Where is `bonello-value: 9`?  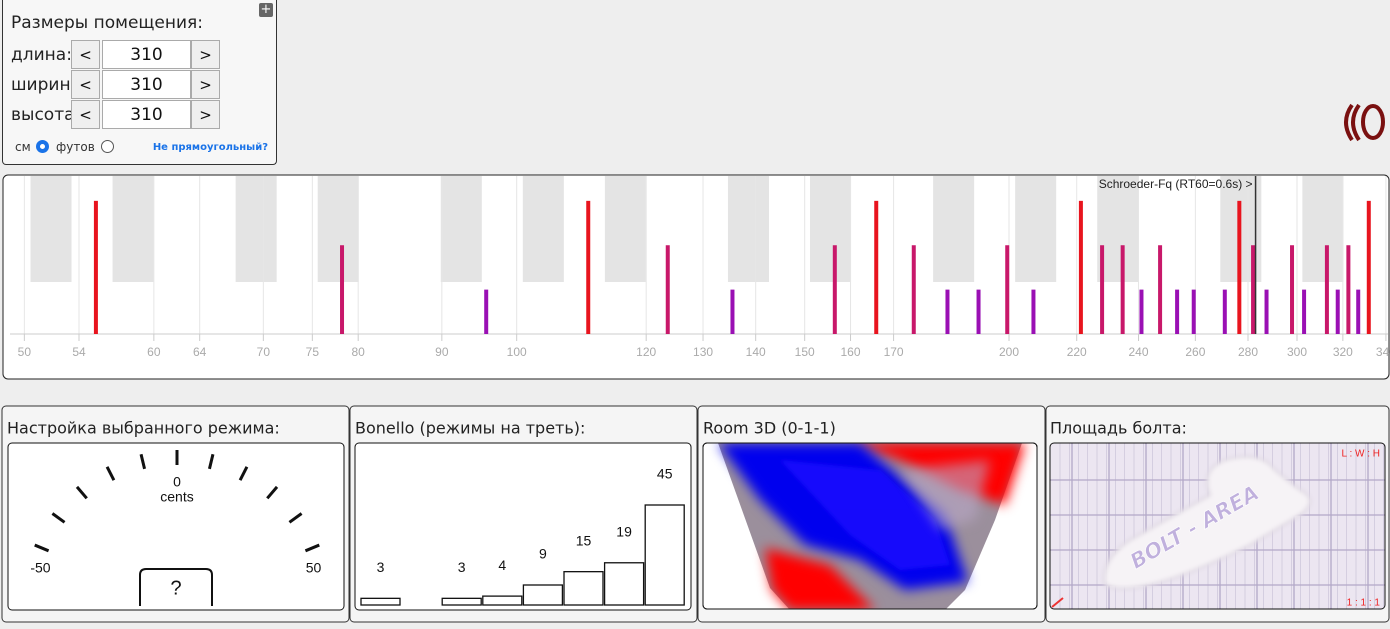
bonello-value: 9 is located at coordinates (543, 554).